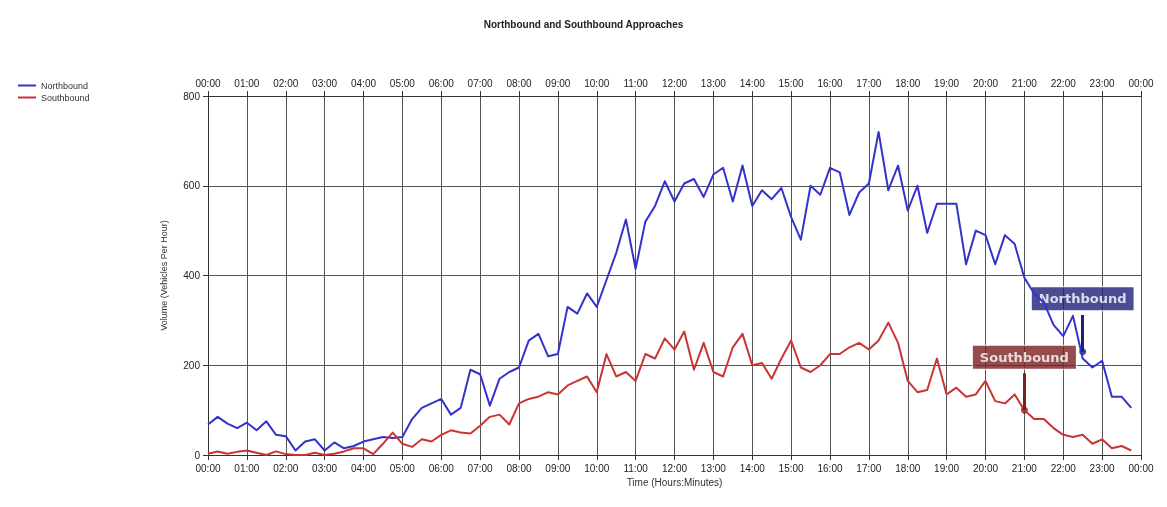 The image size is (1167, 507). Describe the element at coordinates (247, 83) in the screenshot. I see `x2-tick-label: 01:00` at that location.